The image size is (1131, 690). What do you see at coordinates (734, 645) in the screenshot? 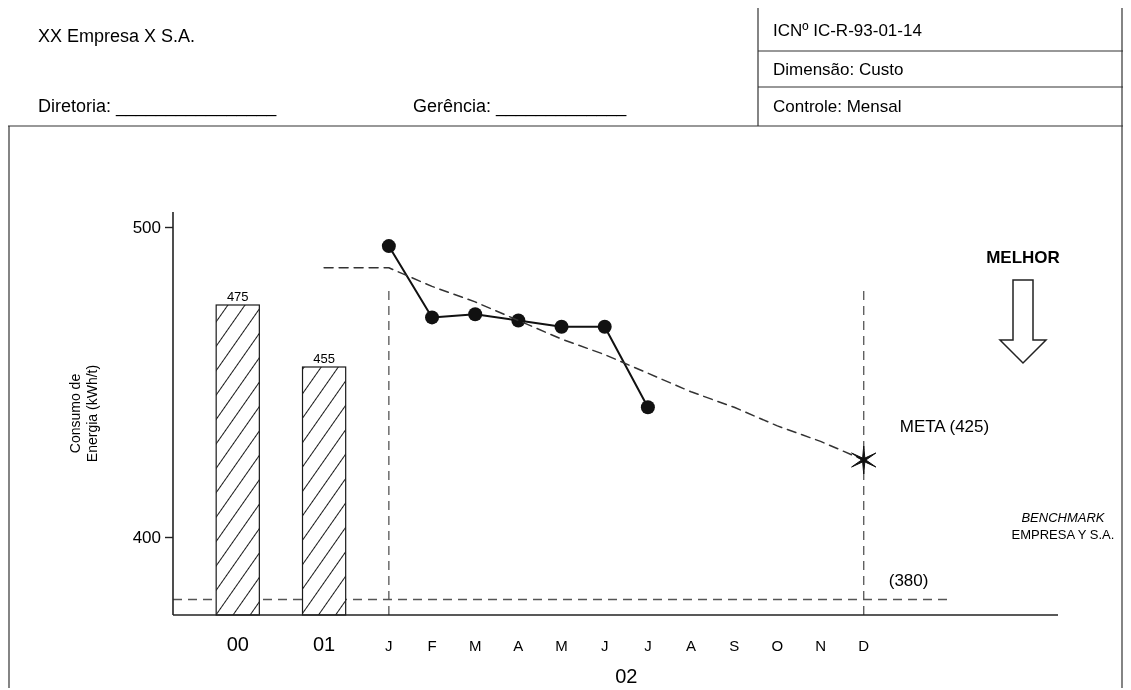
I see `x-tick-label: S` at bounding box center [734, 645].